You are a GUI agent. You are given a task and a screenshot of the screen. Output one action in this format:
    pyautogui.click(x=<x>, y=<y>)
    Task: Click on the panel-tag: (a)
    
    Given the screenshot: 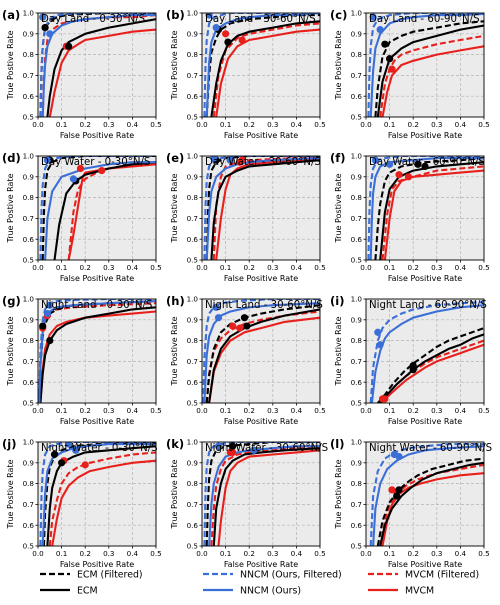 What is the action you would take?
    pyautogui.click(x=11, y=15)
    